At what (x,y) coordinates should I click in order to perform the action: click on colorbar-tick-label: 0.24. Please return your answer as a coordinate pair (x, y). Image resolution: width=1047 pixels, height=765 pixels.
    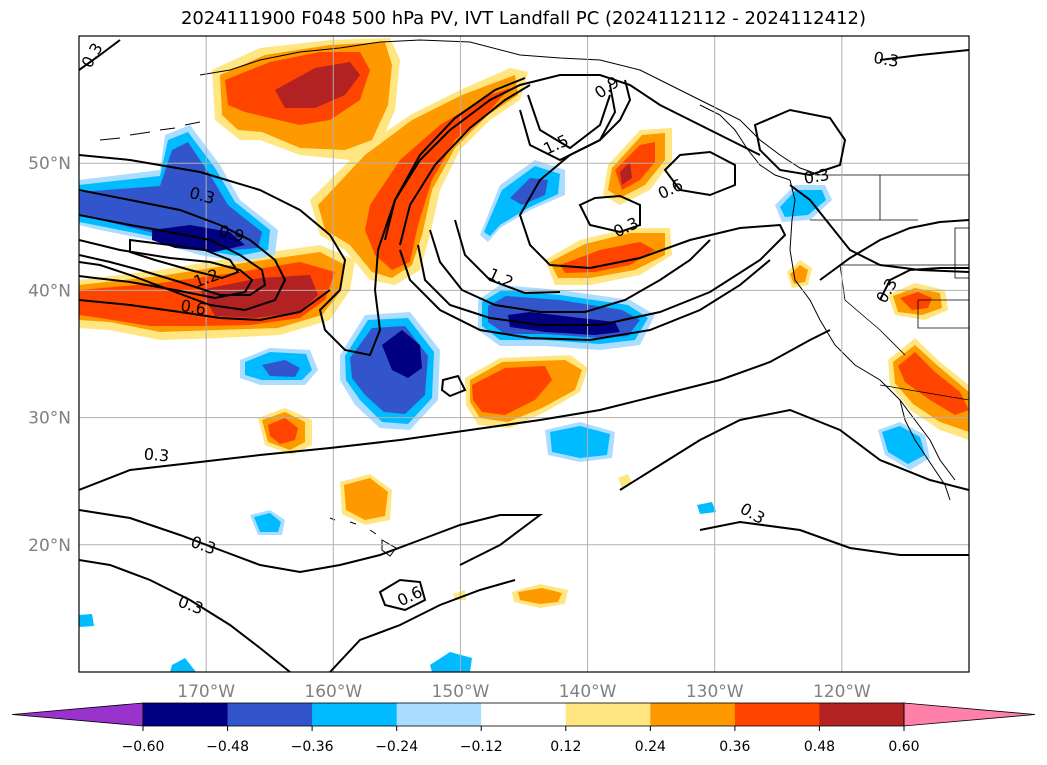
    Looking at the image, I should click on (650, 747).